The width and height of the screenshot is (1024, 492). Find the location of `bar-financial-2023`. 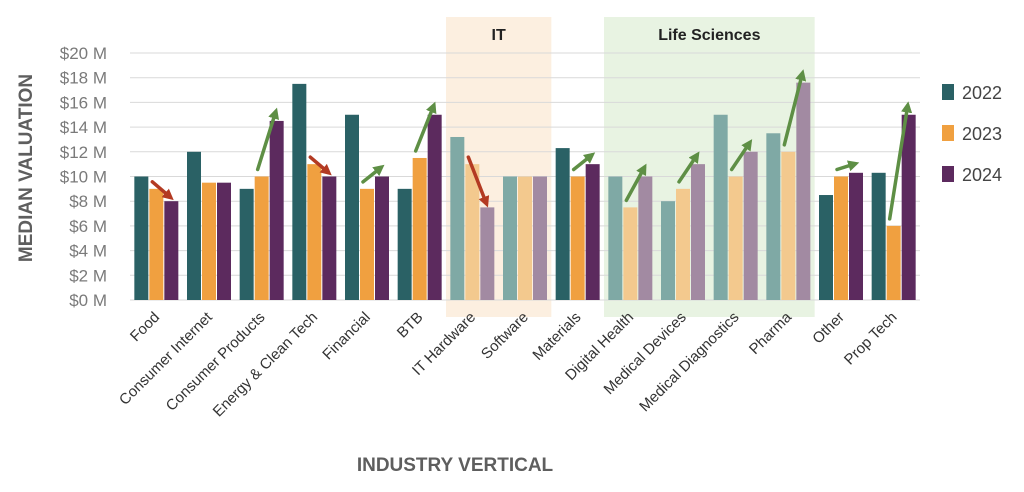

bar-financial-2023 is located at coordinates (367, 244).